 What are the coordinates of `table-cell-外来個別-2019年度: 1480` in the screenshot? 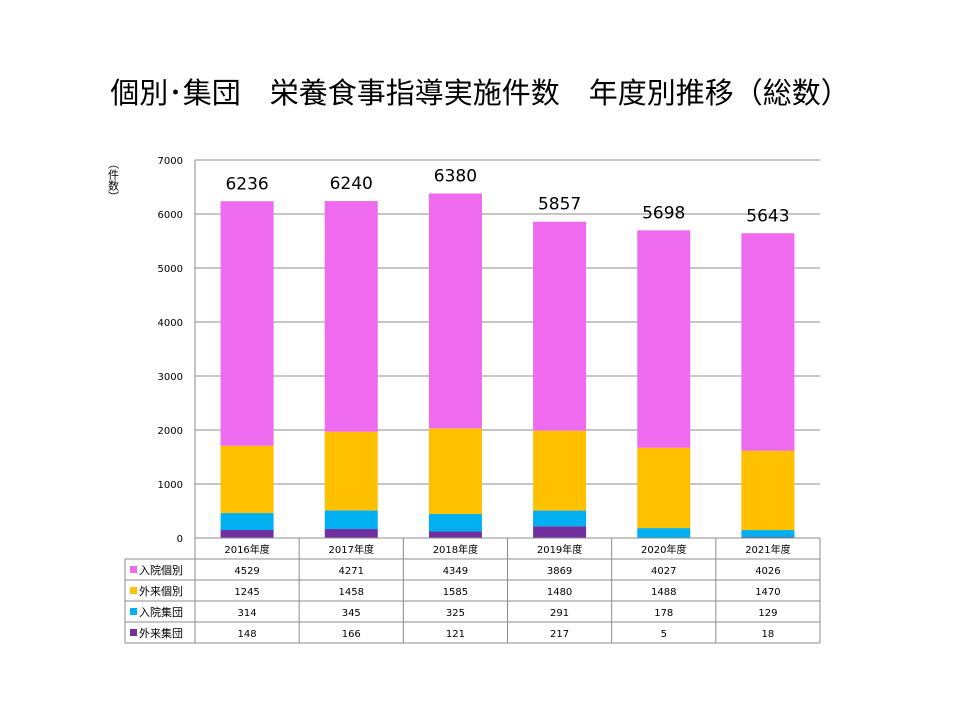 It's located at (559, 592).